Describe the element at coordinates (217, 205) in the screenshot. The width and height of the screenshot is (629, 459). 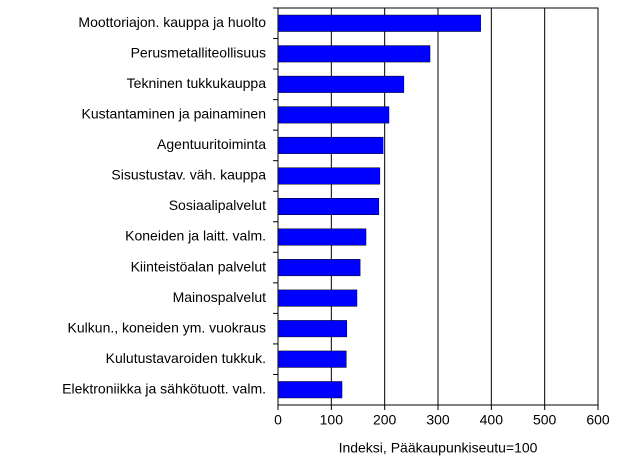
I see `y-tick-label: Sosiaalipalvelut` at that location.